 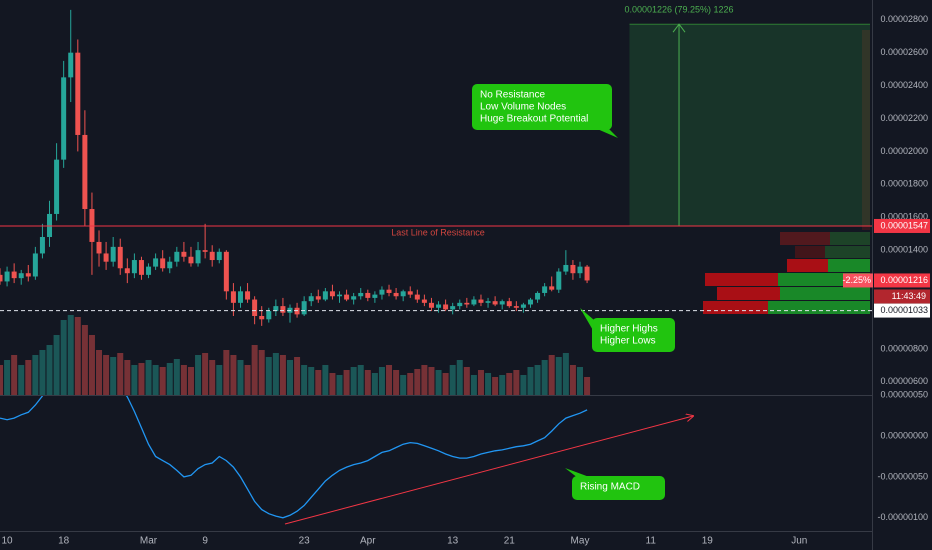 I want to click on y-tick-label: 0.00002000, so click(x=904, y=151).